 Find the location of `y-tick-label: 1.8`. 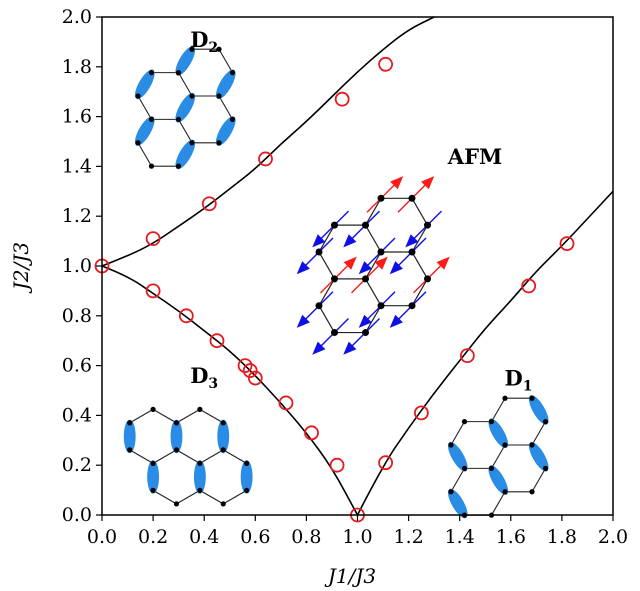

y-tick-label: 1.8 is located at coordinates (77, 67).